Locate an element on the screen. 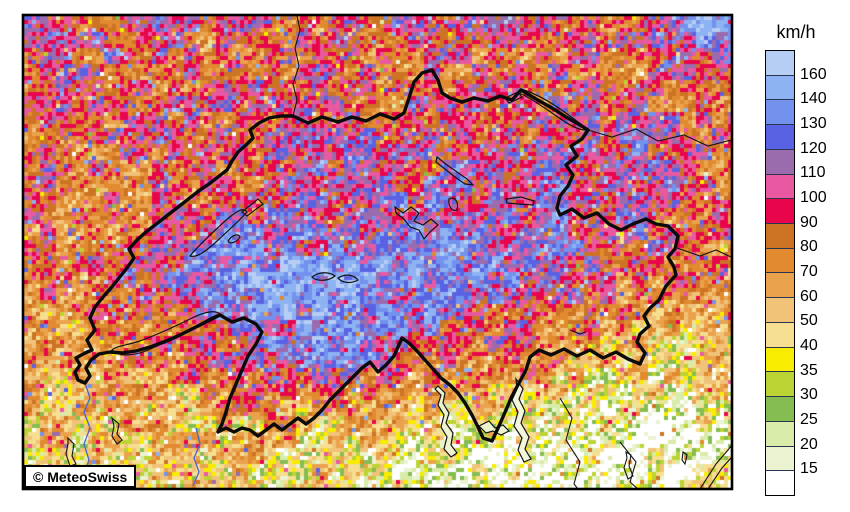 The image size is (850, 512). lake-biel is located at coordinates (252, 207).